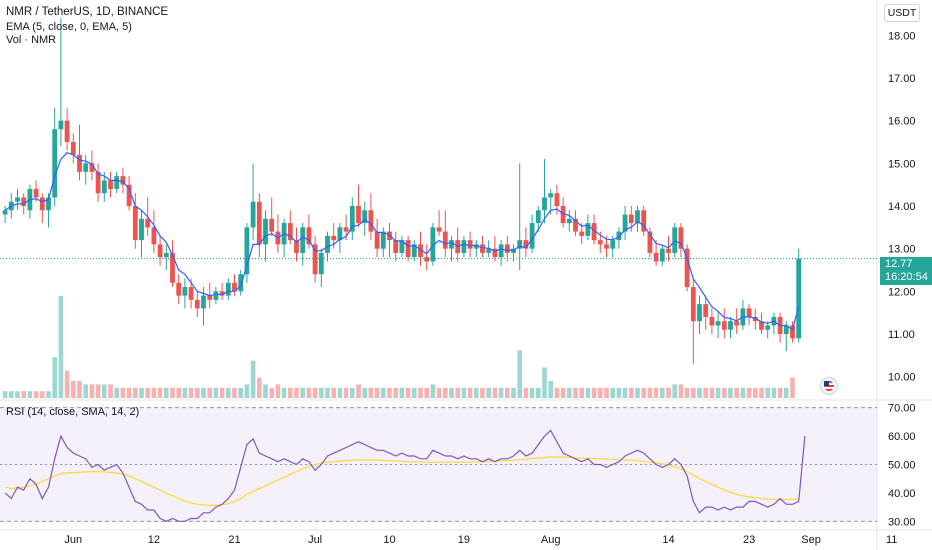 This screenshot has height=550, width=932. Describe the element at coordinates (902, 13) in the screenshot. I see `currency-button: USDT` at that location.